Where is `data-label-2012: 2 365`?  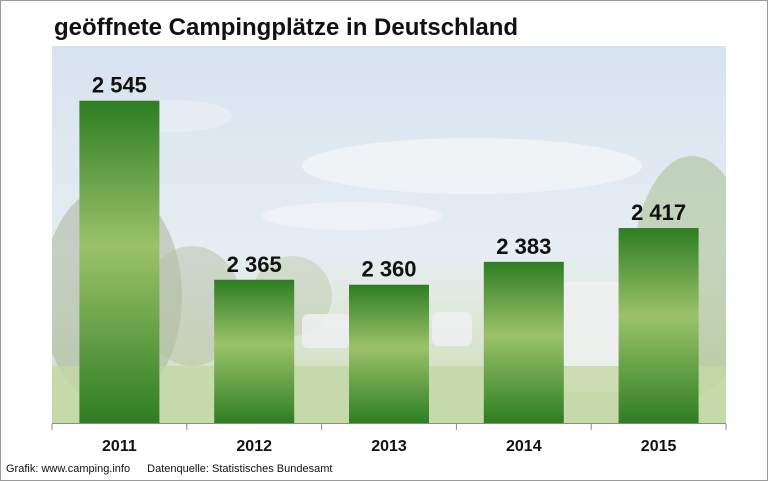 data-label-2012: 2 365 is located at coordinates (254, 264).